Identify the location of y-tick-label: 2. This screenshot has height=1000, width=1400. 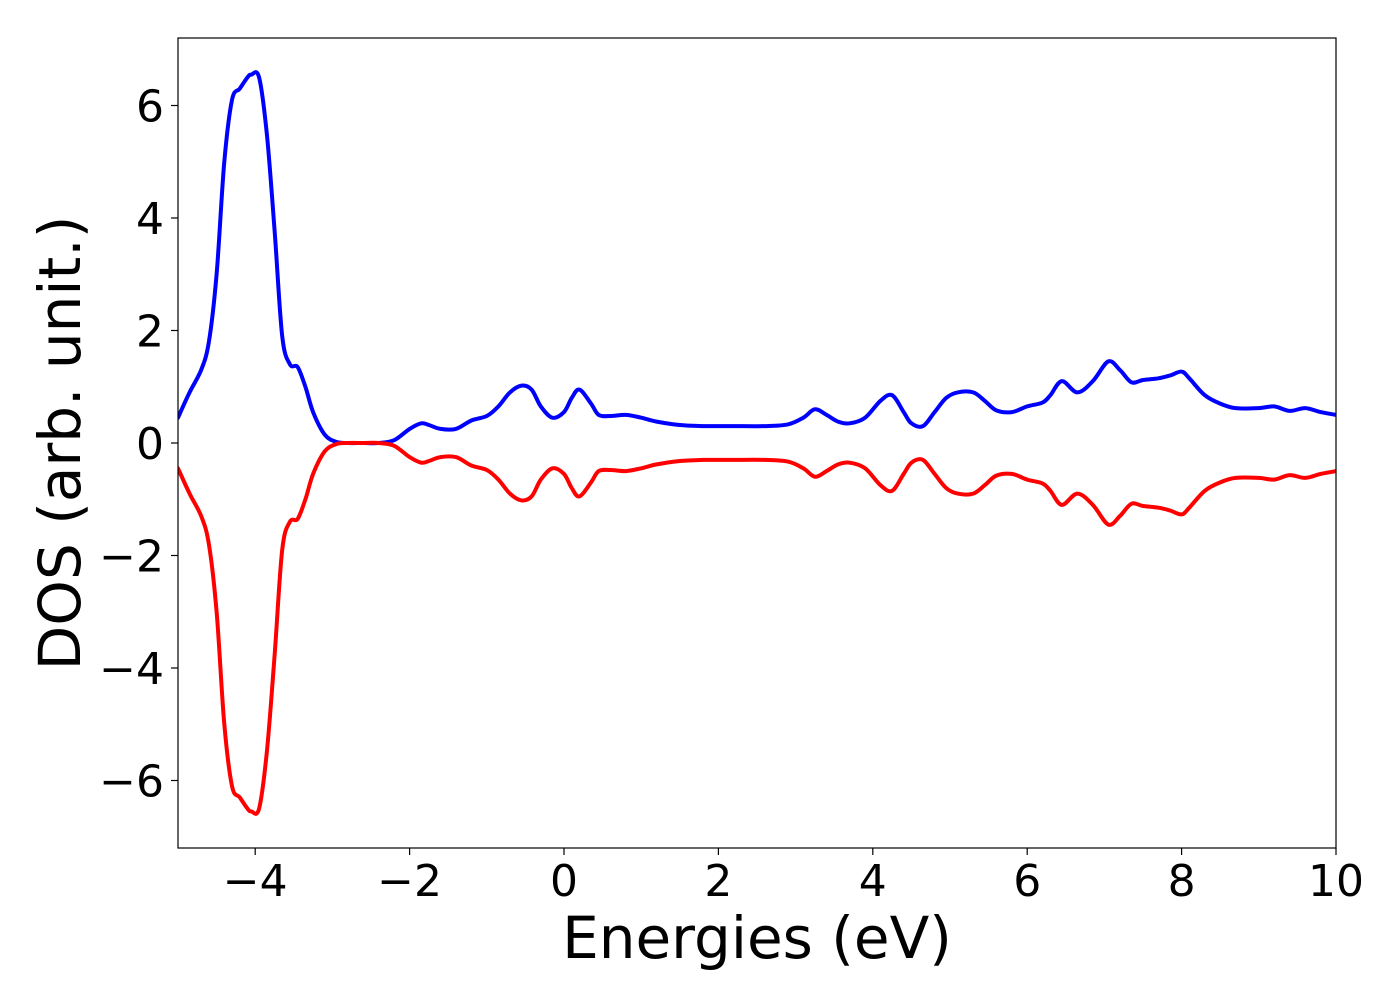
(150, 332).